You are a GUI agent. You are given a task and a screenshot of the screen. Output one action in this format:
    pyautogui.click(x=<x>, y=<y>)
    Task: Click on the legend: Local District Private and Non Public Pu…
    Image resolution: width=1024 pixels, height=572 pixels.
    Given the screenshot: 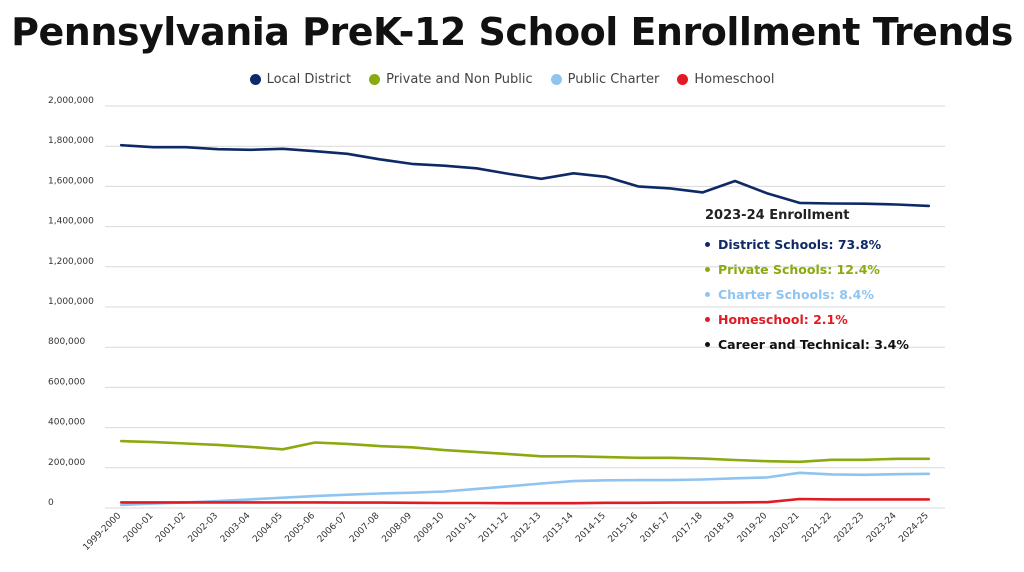 What is the action you would take?
    pyautogui.click(x=512, y=79)
    